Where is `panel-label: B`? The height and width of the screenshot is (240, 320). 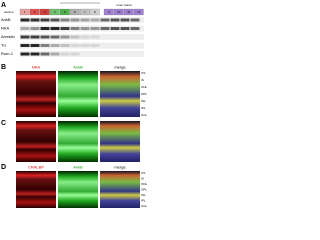
panel-label: B is located at coordinates (3, 67).